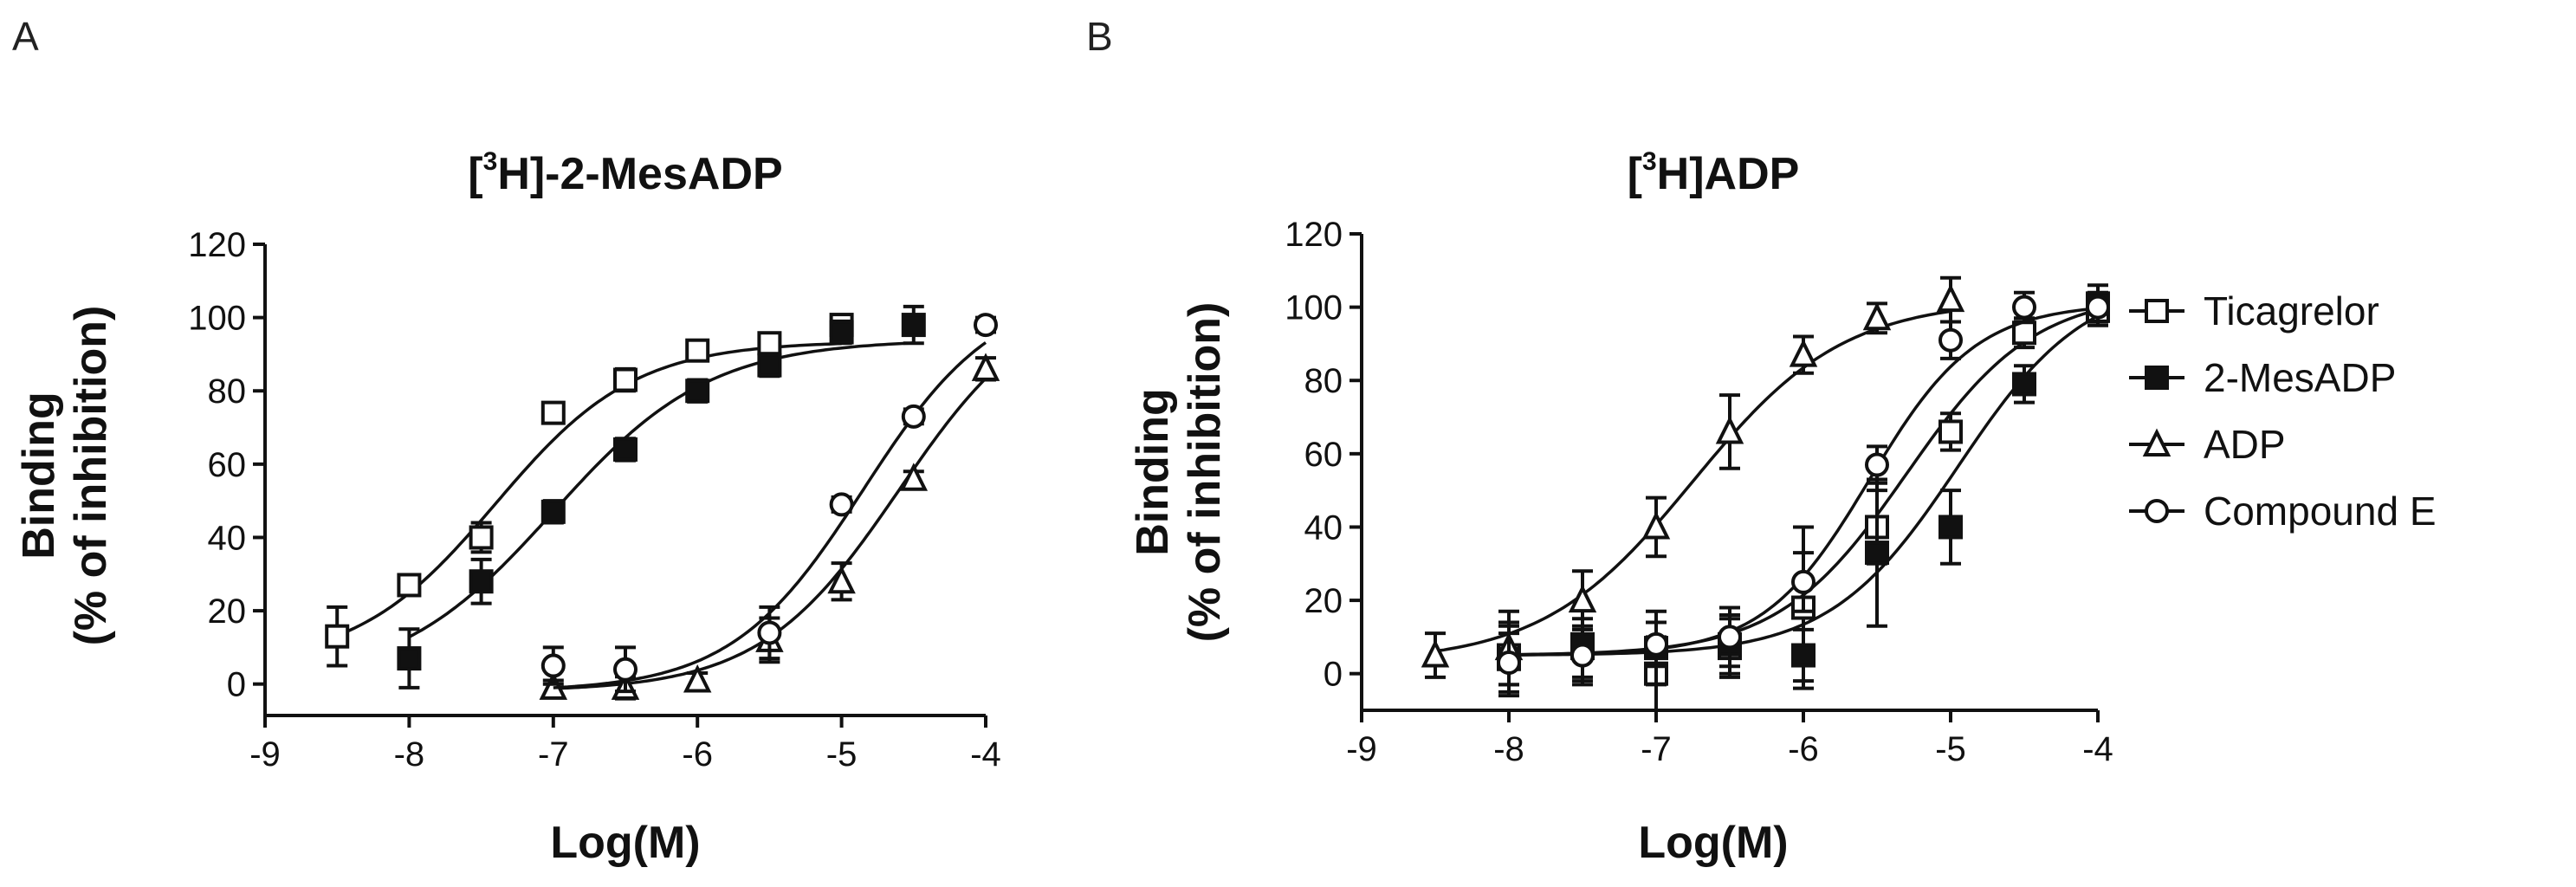  I want to click on chart-b-ytick-label: 80, so click(1323, 381).